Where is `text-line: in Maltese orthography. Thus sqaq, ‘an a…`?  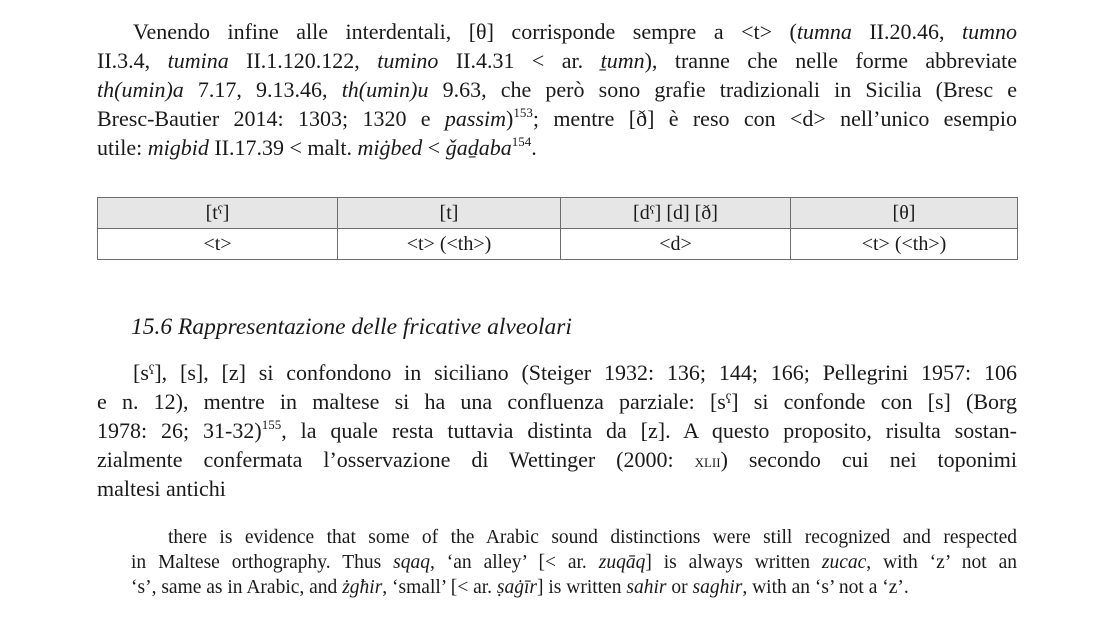
text-line: in Maltese orthography. Thus sqaq, ‘an a… is located at coordinates (574, 562).